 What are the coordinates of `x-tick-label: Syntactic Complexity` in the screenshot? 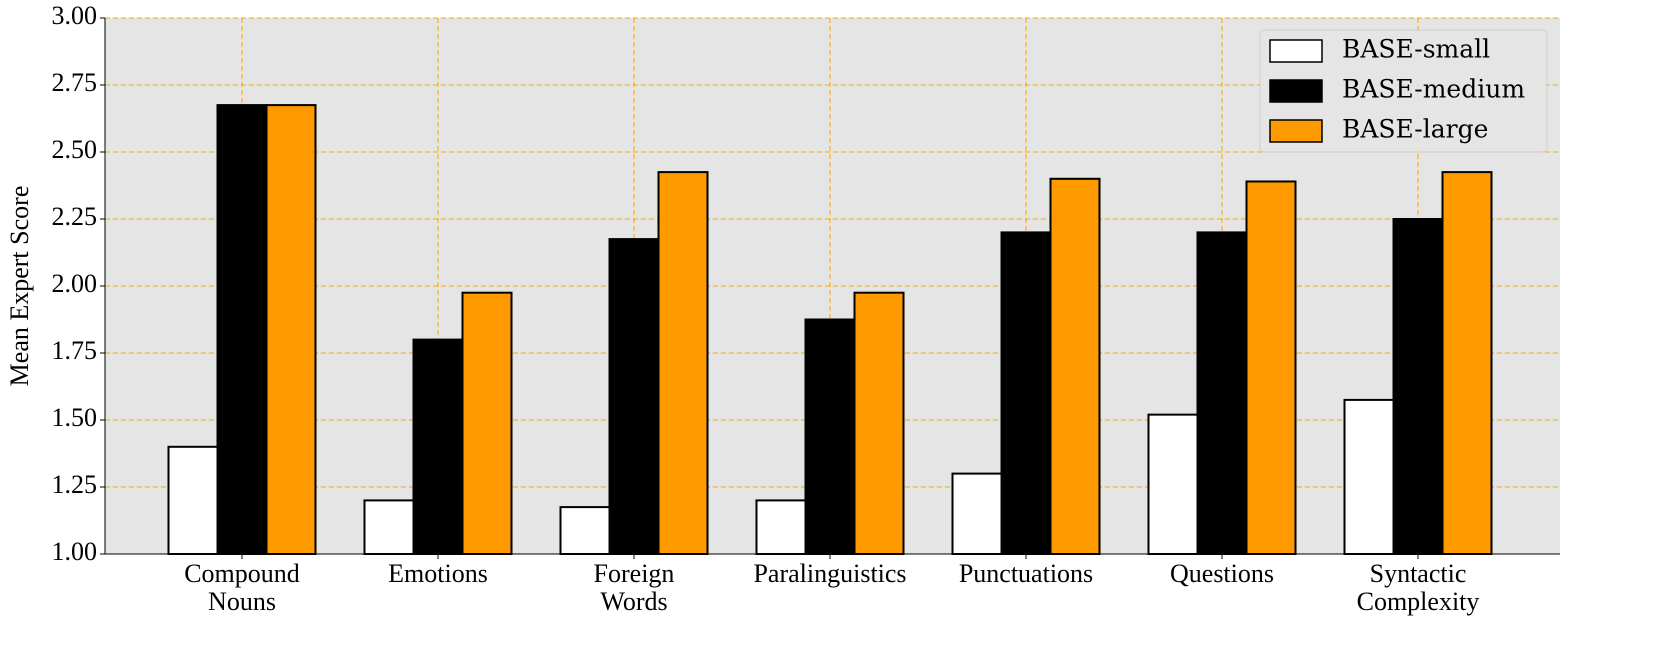 It's located at (1418, 587).